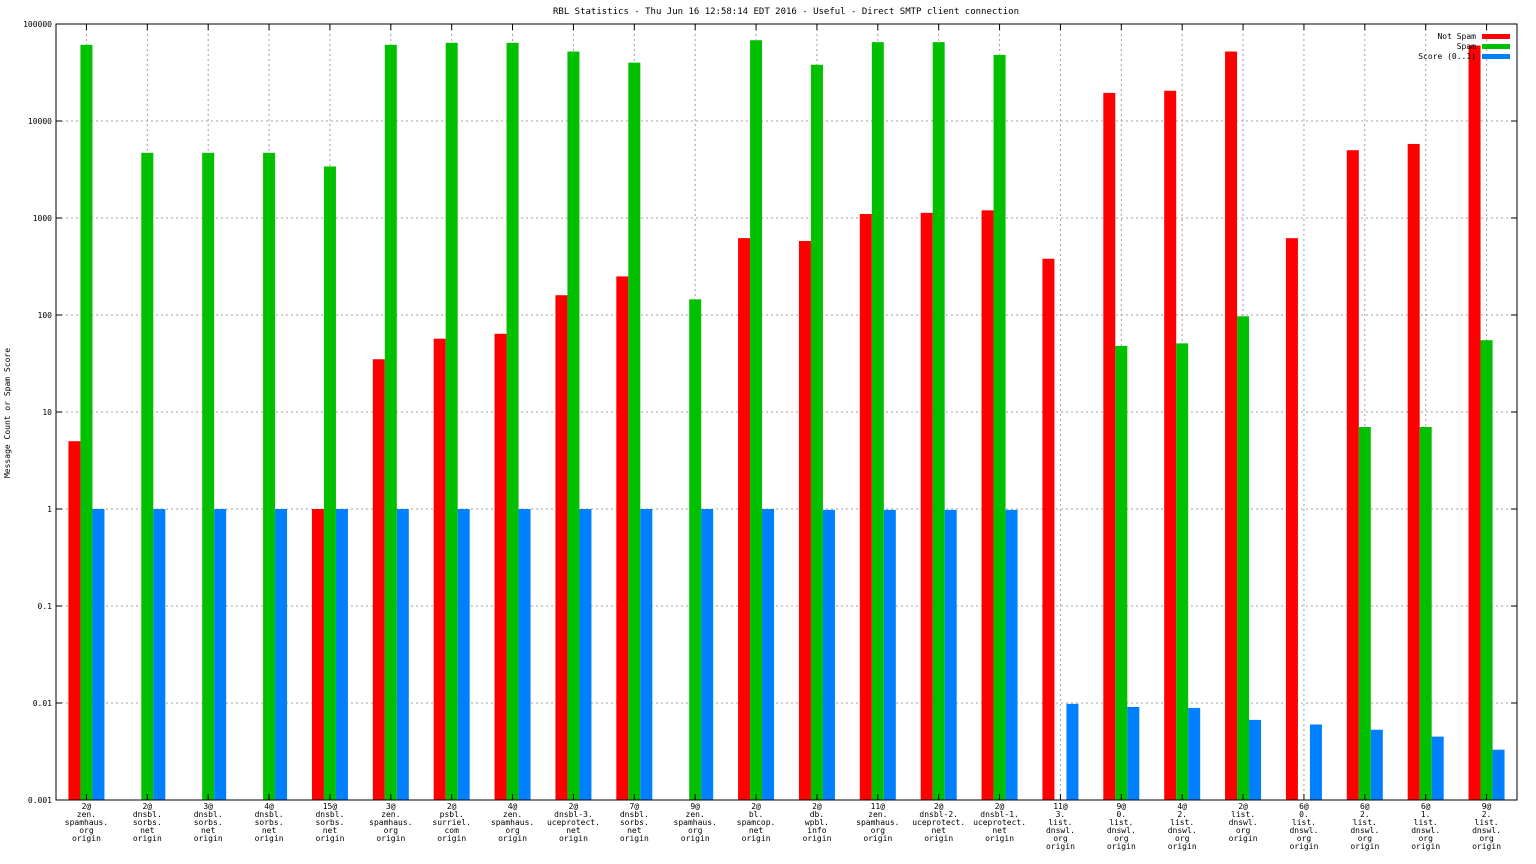  I want to click on y-tick-label: 10, so click(47, 412).